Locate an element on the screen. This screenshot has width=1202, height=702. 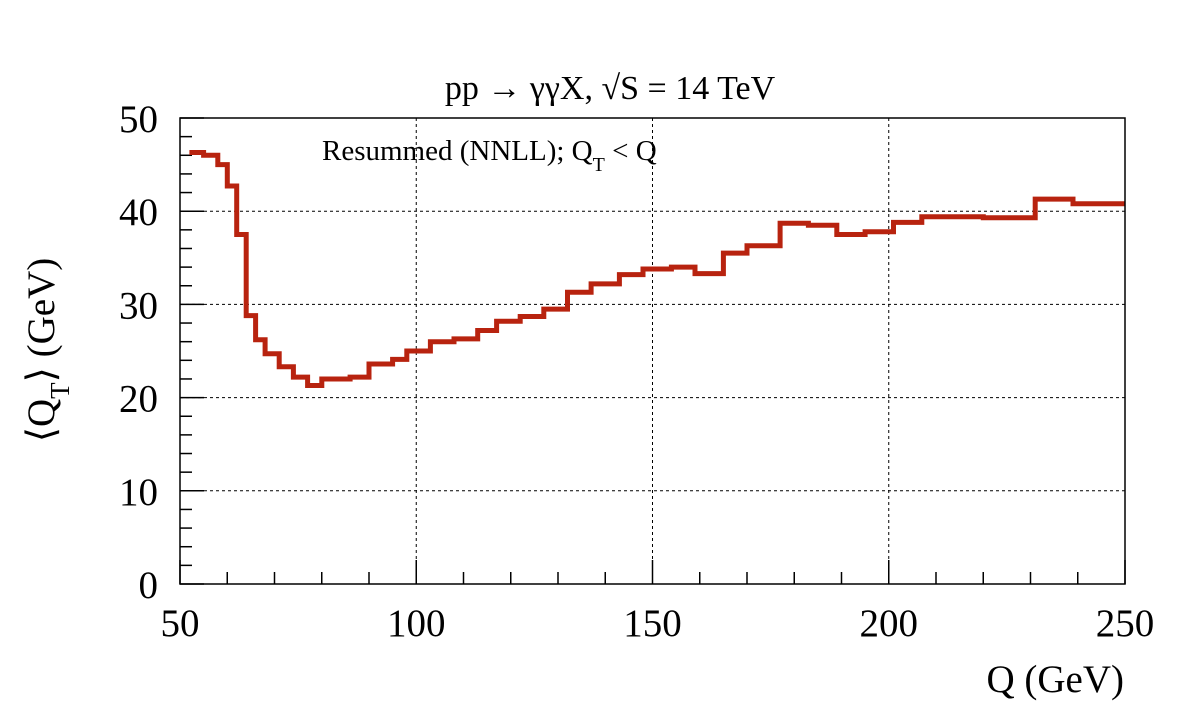
x-tick-label: 150 is located at coordinates (652, 623).